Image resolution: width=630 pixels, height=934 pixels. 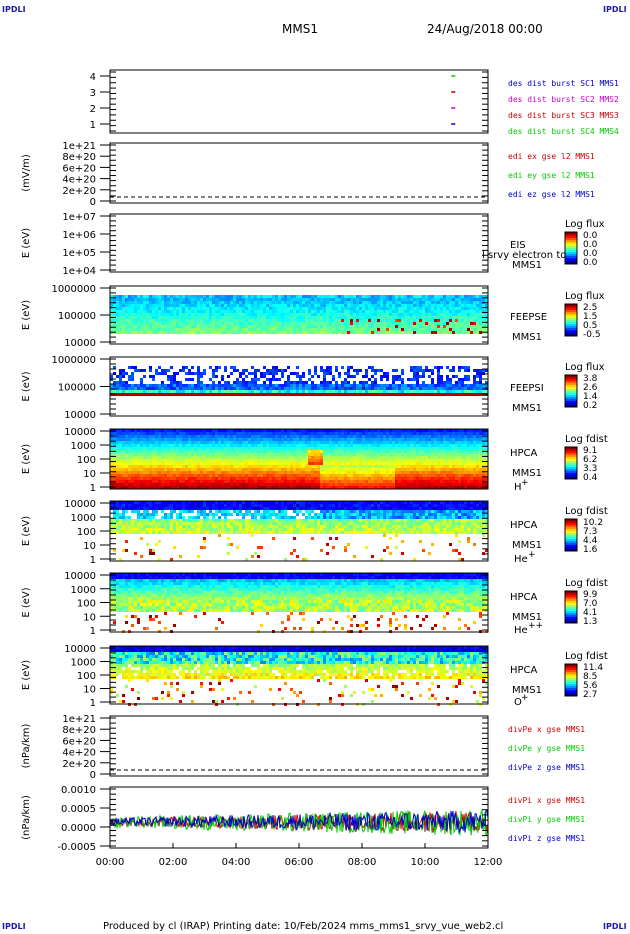 What do you see at coordinates (592, 335) in the screenshot?
I see `colorbar-label: -0.5` at bounding box center [592, 335].